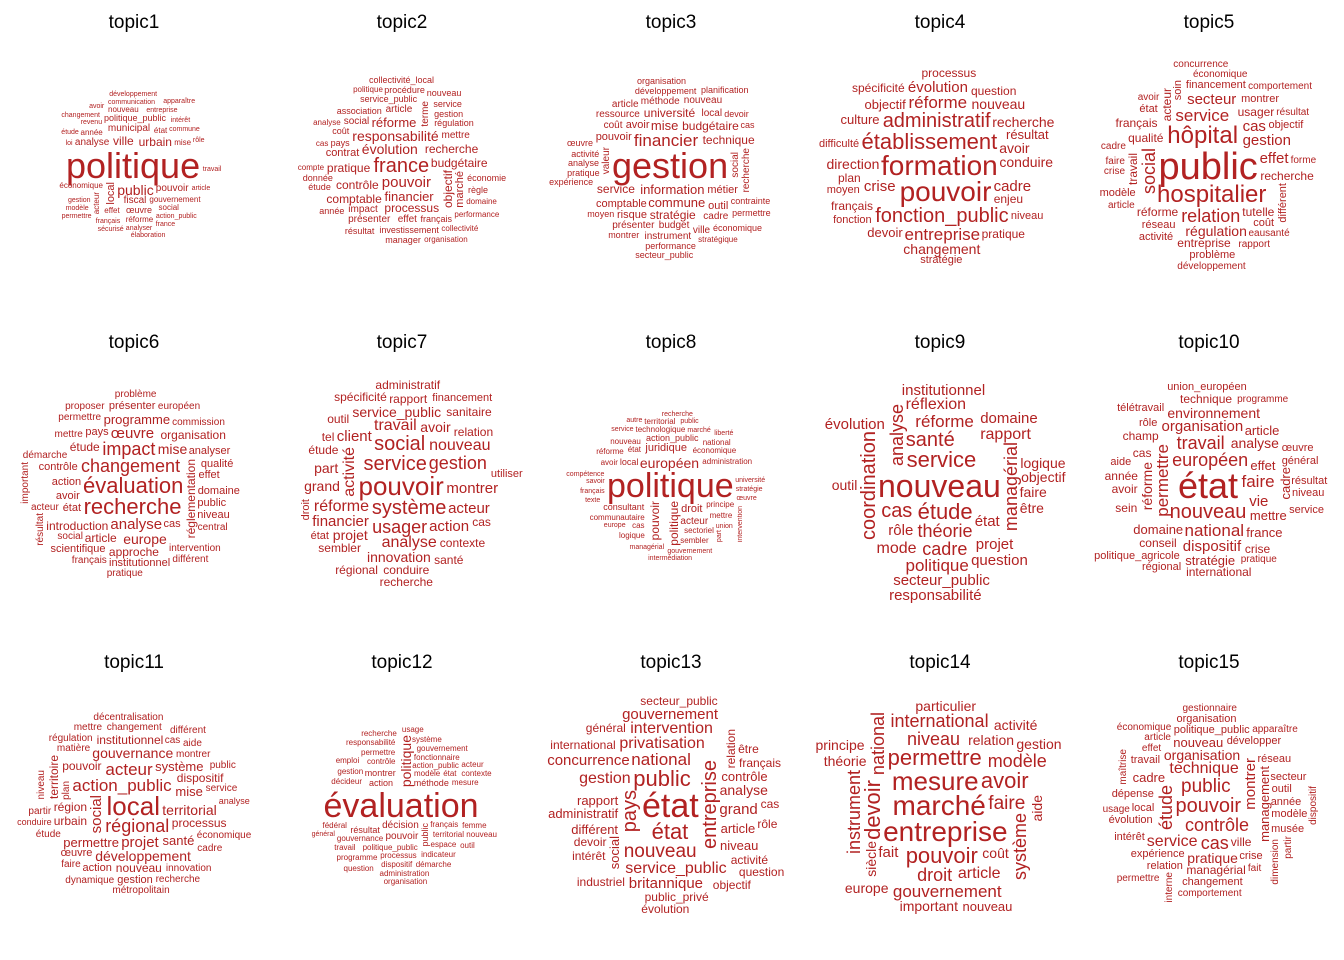 The height and width of the screenshot is (960, 1344). I want to click on panel-title: topic7, so click(402, 342).